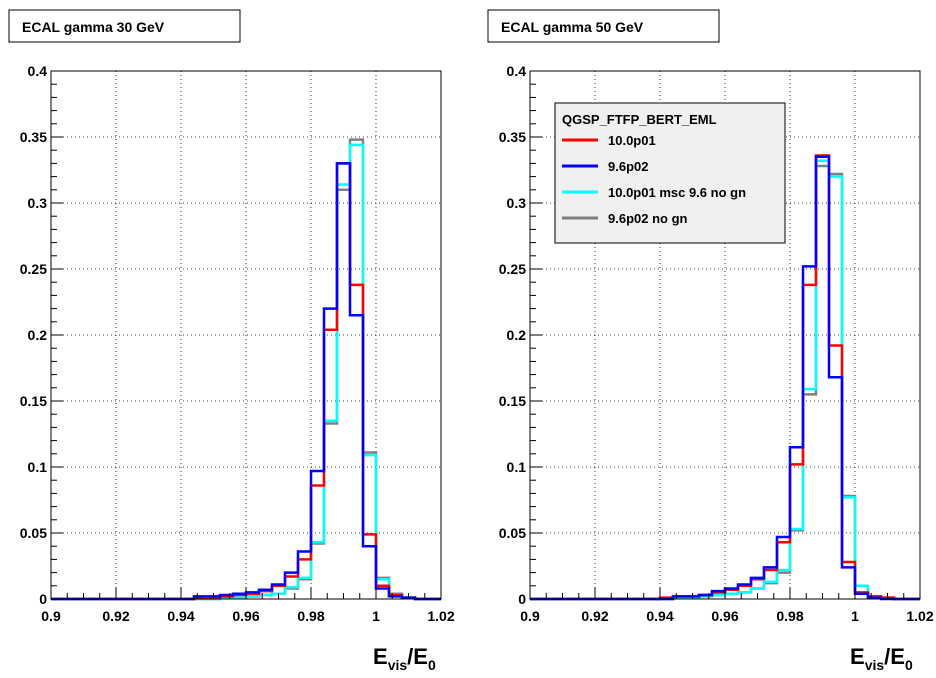  Describe the element at coordinates (632, 140) in the screenshot. I see `legend-label: 10.0p01` at that location.